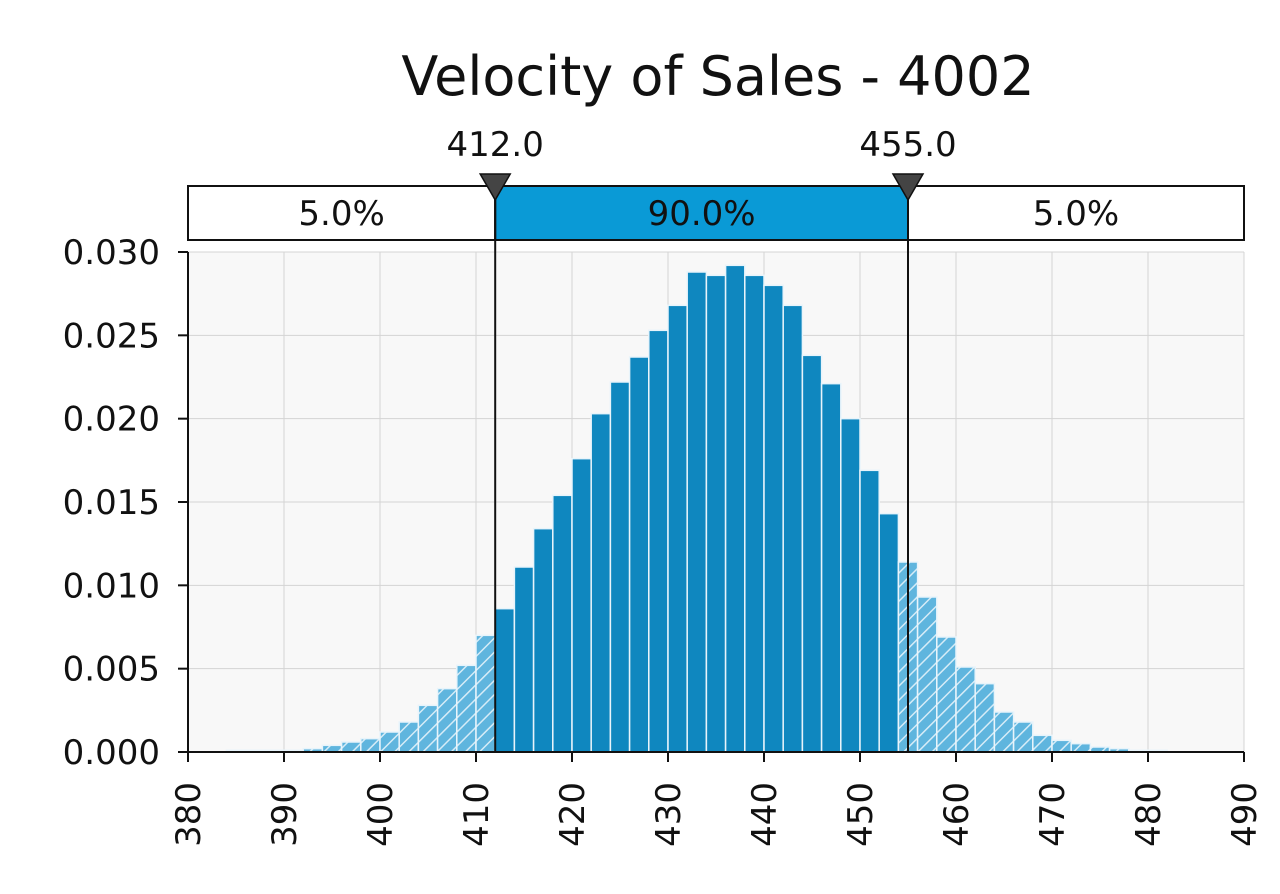  Describe the element at coordinates (285, 814) in the screenshot. I see `x-tick-label: 390` at that location.